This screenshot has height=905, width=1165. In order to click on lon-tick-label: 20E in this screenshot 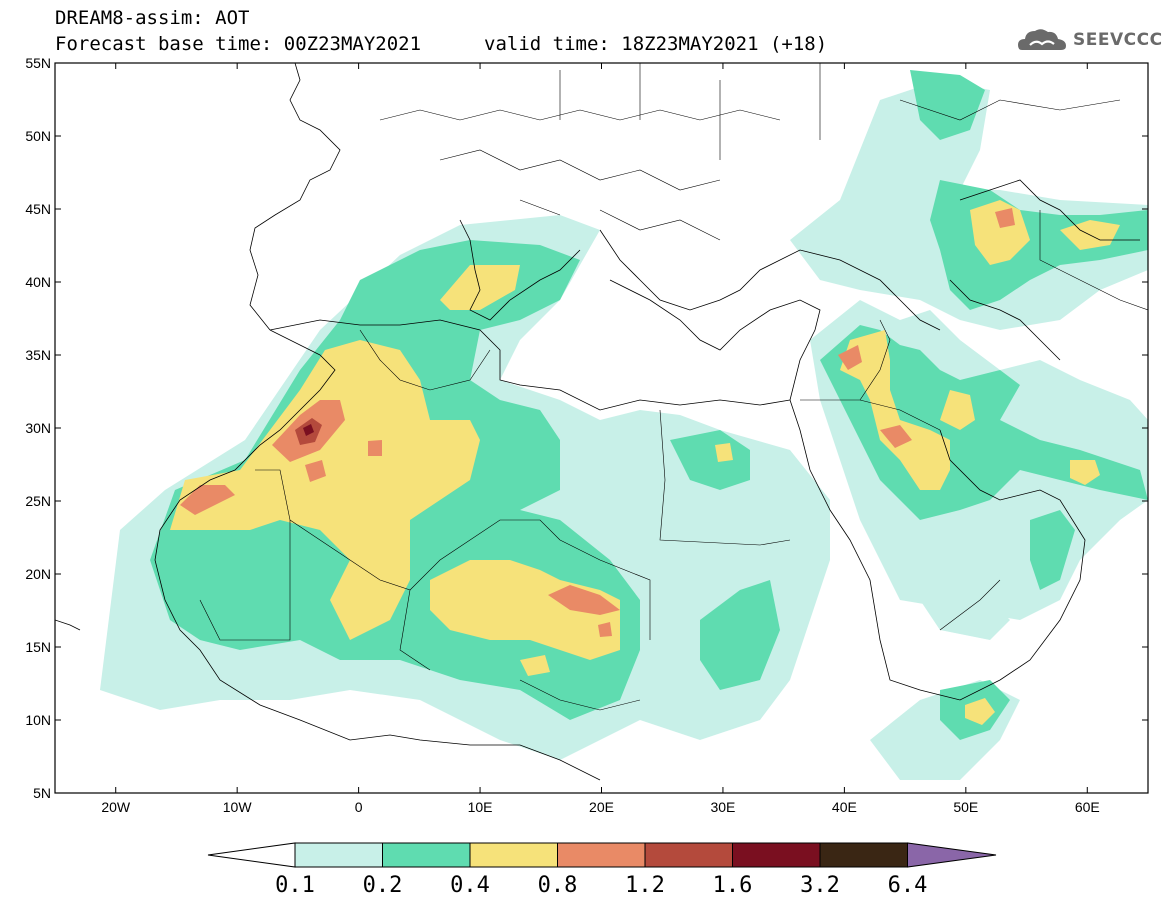, I will do `click(601, 807)`.